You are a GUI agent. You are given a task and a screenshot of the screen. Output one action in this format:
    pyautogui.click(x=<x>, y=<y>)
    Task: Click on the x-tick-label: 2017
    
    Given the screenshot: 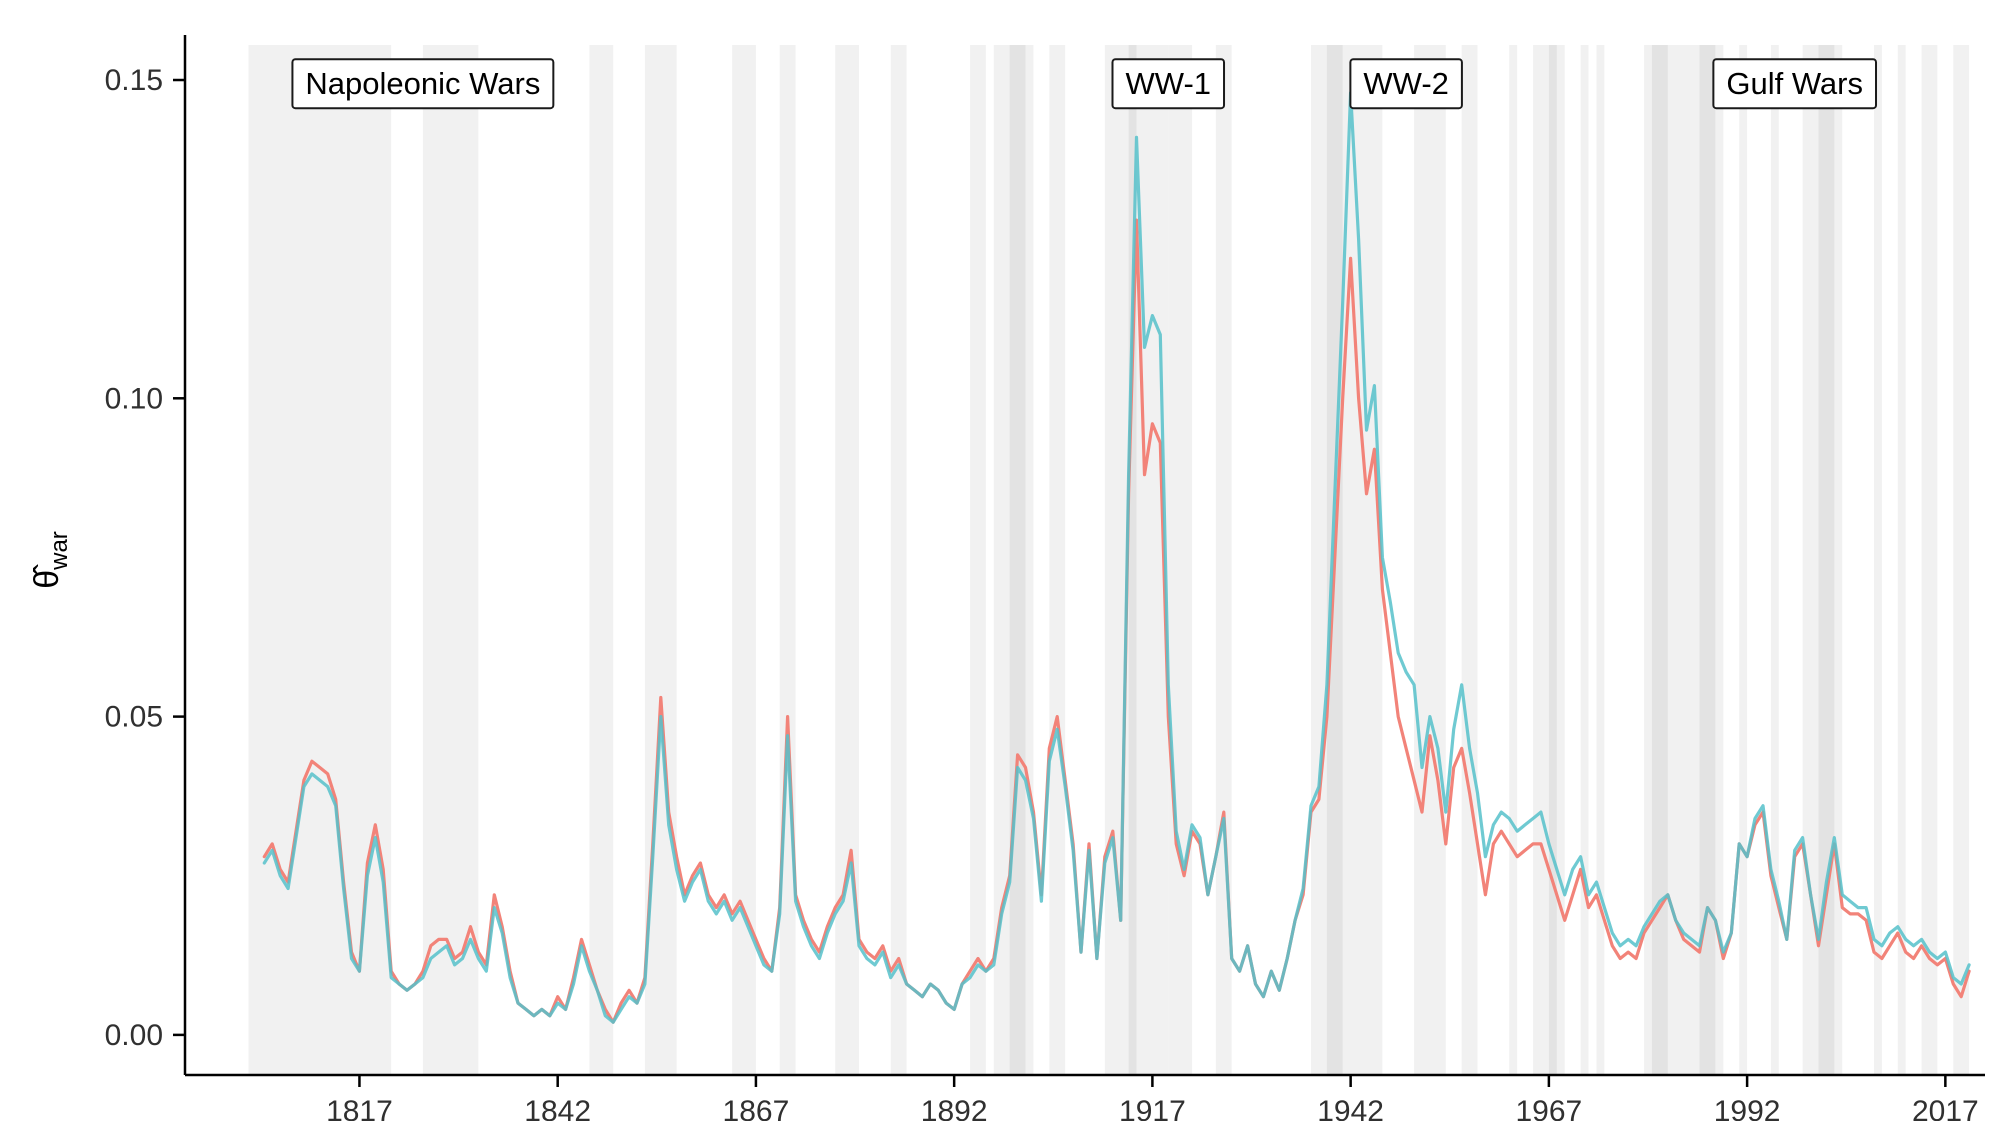 What is the action you would take?
    pyautogui.click(x=1945, y=1108)
    